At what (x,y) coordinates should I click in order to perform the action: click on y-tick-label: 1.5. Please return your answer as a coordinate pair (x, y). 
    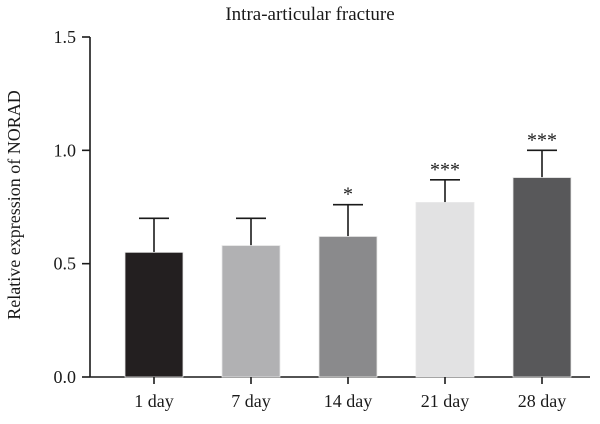
    Looking at the image, I should click on (65, 37).